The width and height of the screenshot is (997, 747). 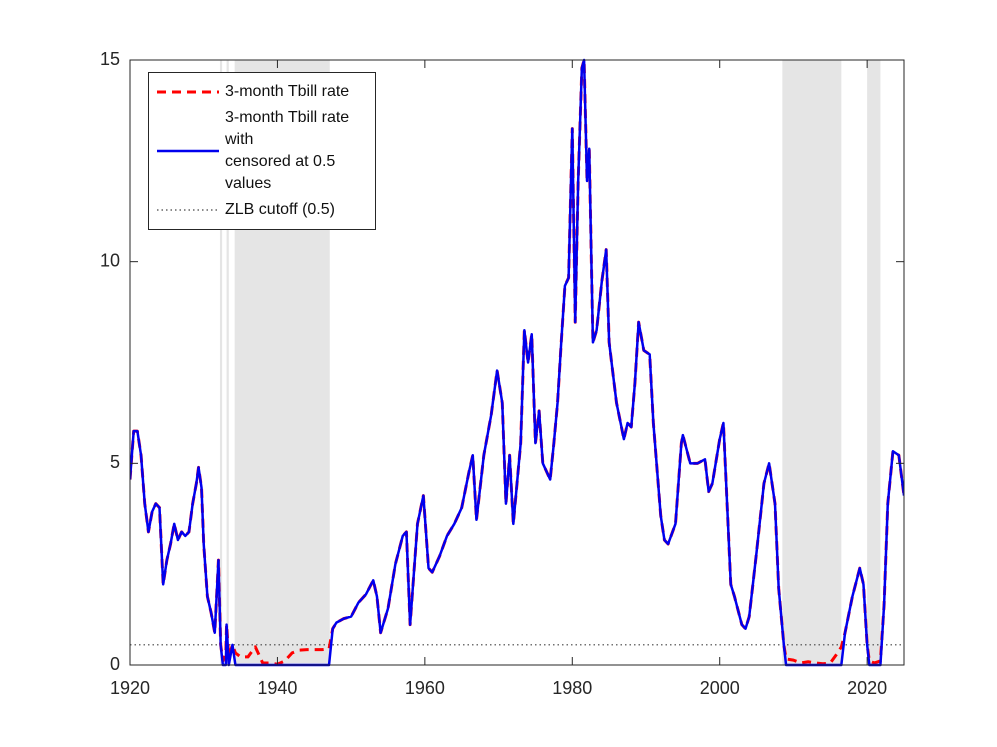 I want to click on x-tick-label: 2020, so click(x=867, y=688).